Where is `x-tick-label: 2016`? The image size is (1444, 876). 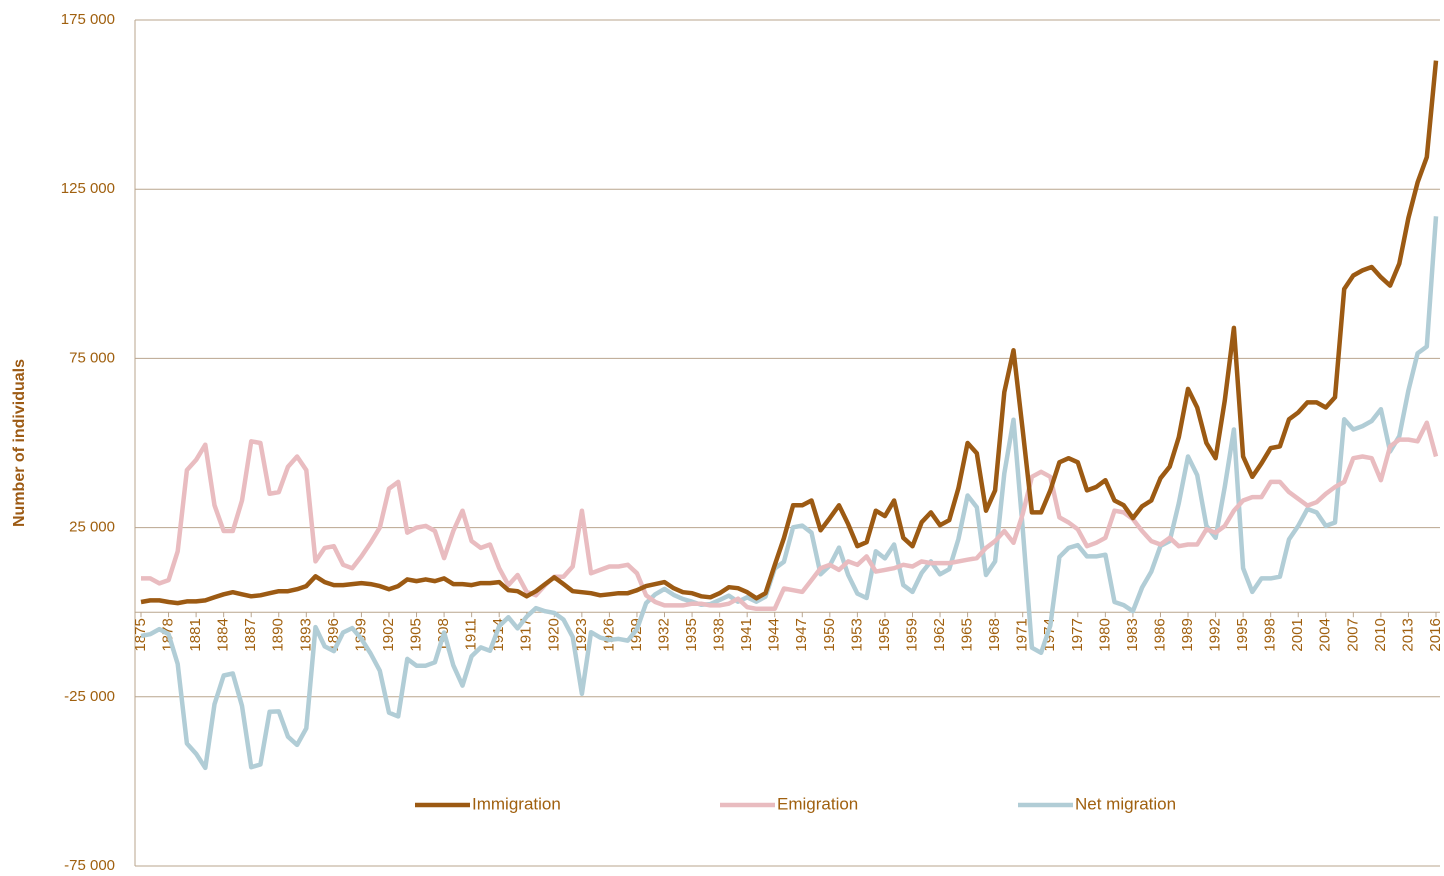 x-tick-label: 2016 is located at coordinates (1435, 634).